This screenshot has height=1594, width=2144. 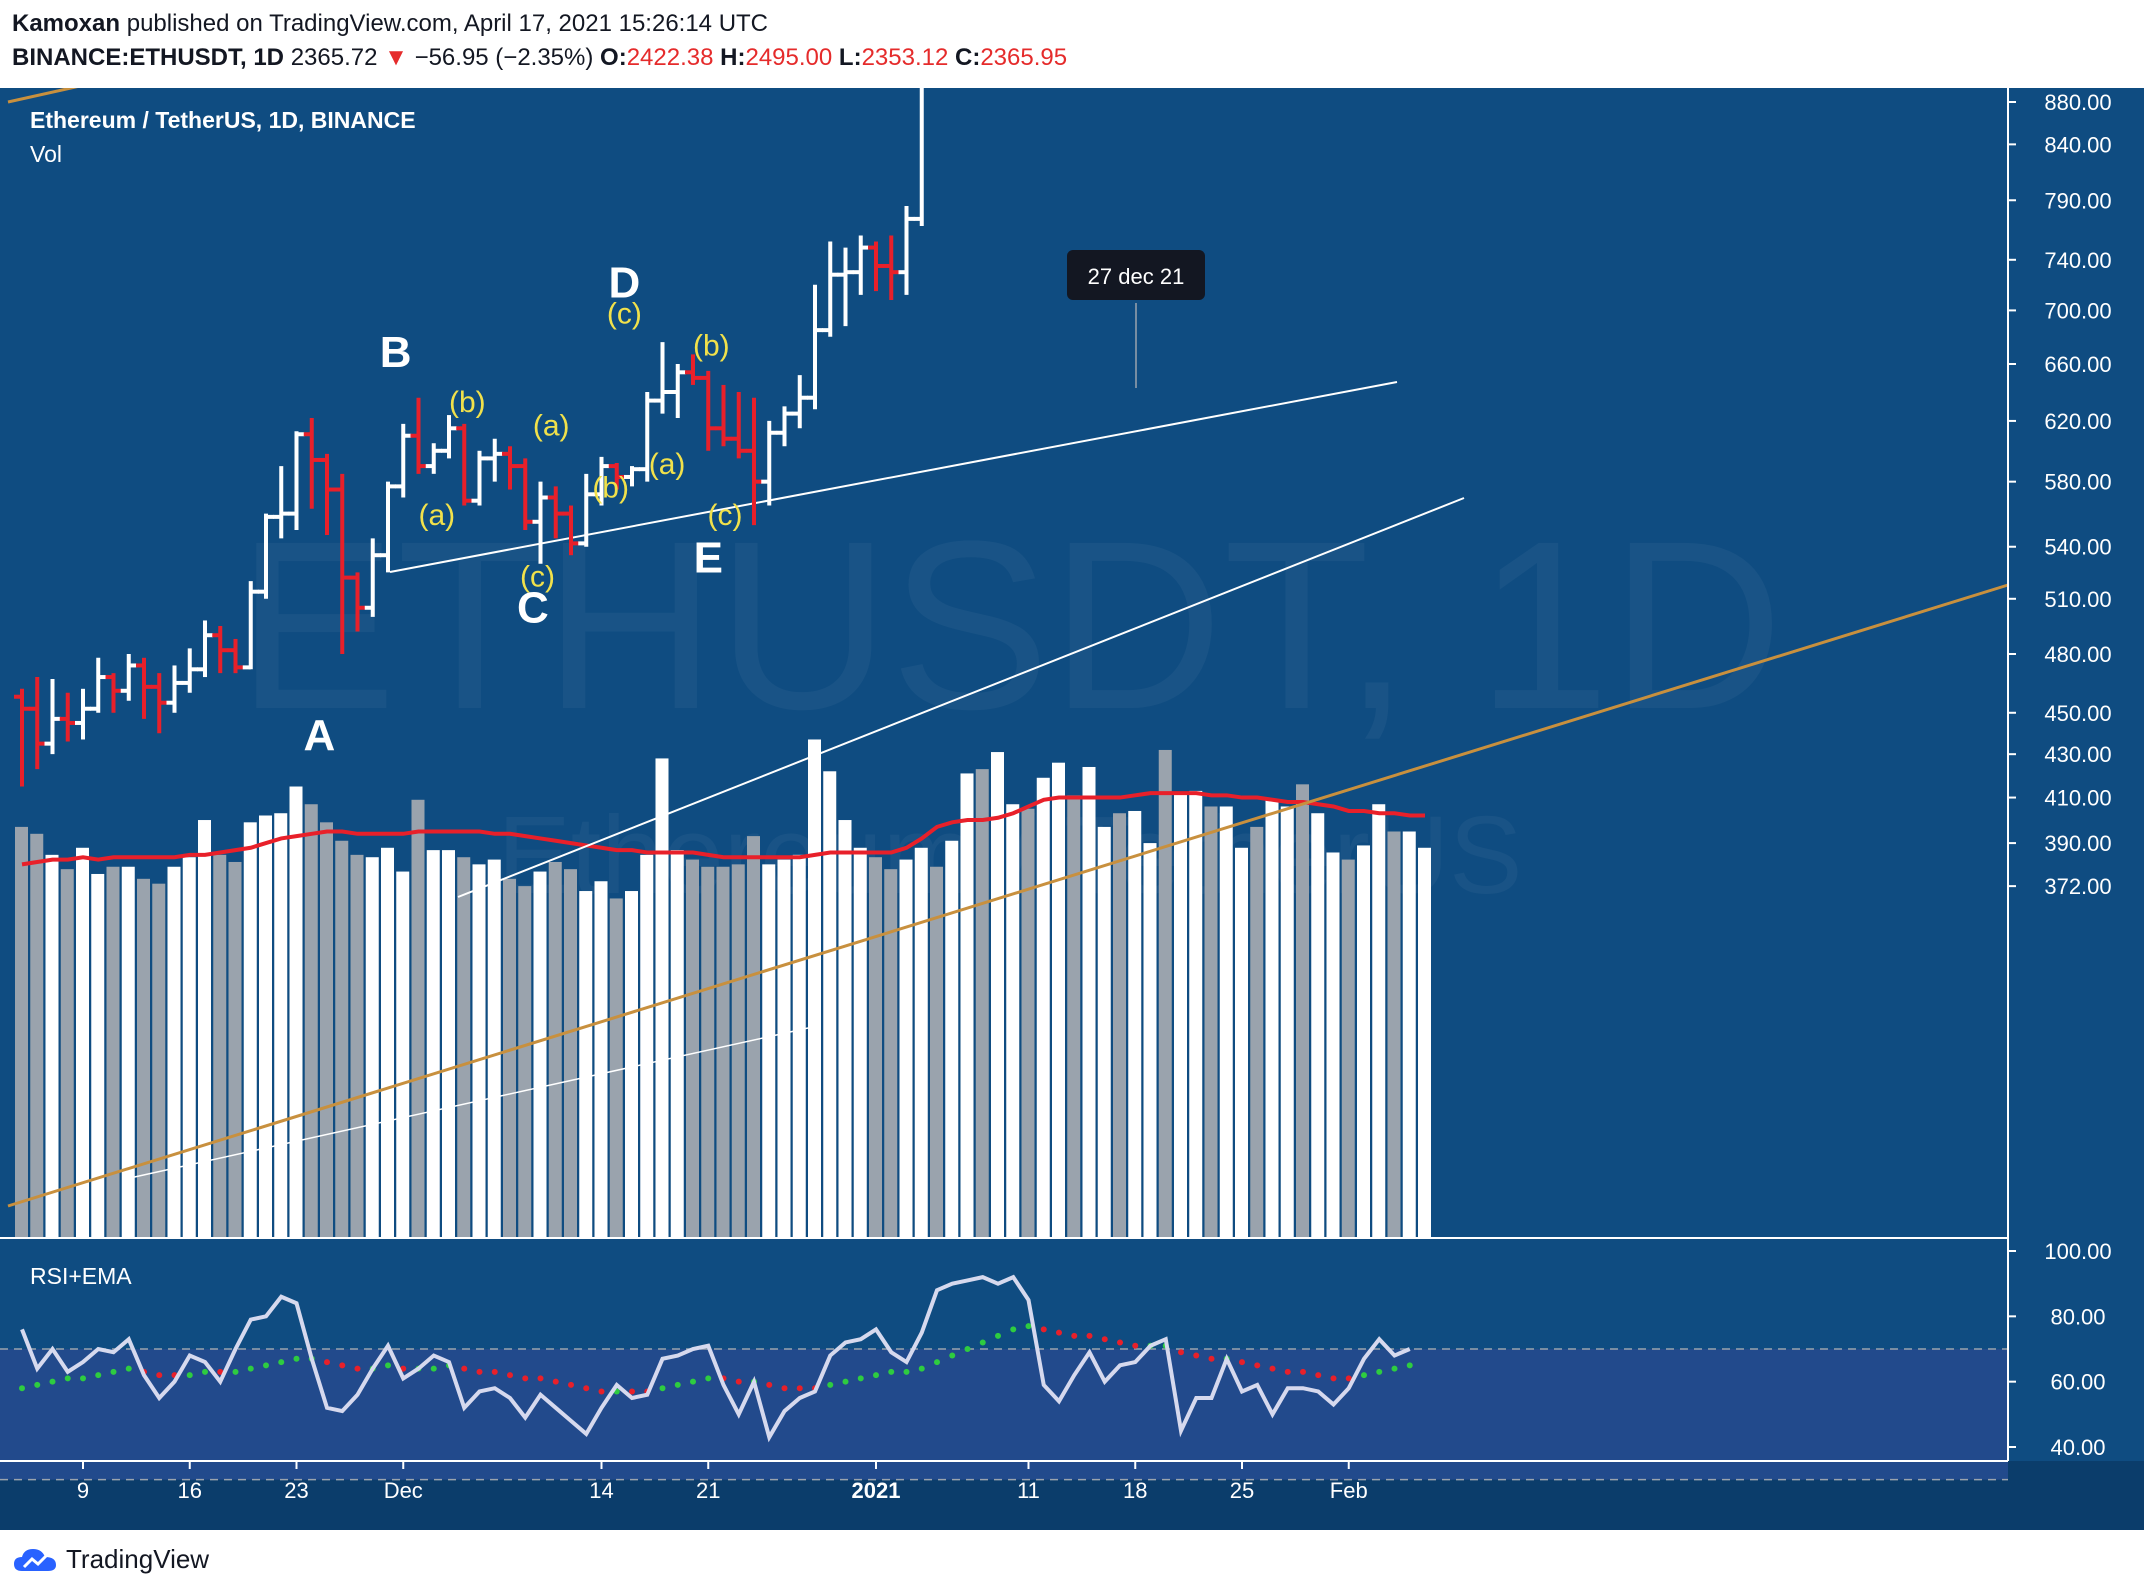 I want to click on rsi-axis: 100.00 80.00 60.00 40.00, so click(x=2060, y=1349).